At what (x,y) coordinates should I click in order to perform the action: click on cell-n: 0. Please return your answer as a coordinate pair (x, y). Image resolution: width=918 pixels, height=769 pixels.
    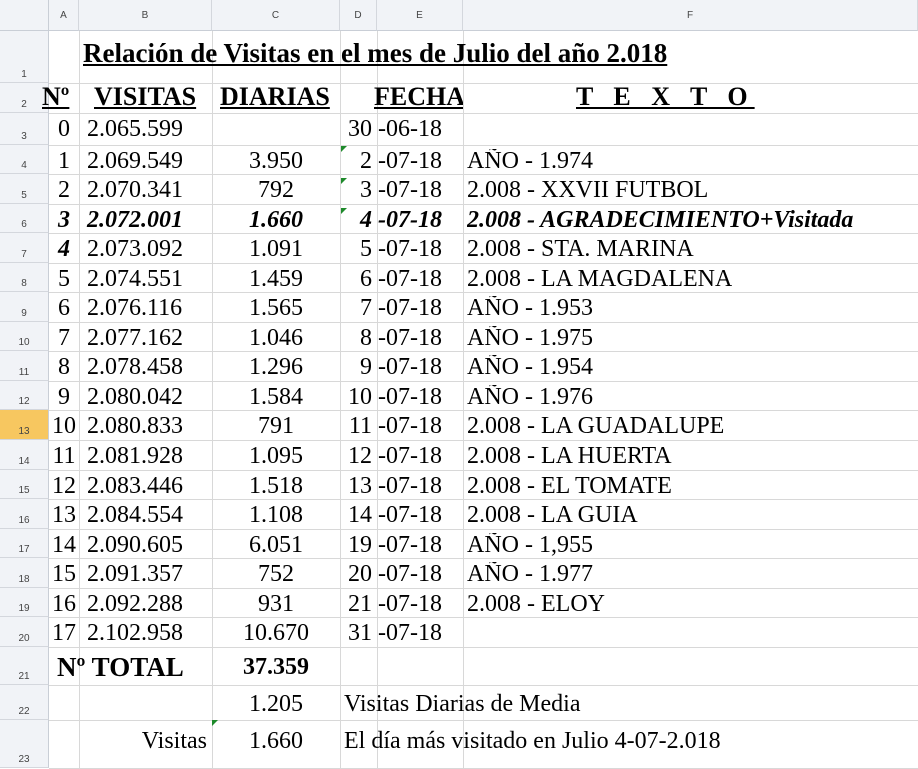
    Looking at the image, I should click on (64, 129).